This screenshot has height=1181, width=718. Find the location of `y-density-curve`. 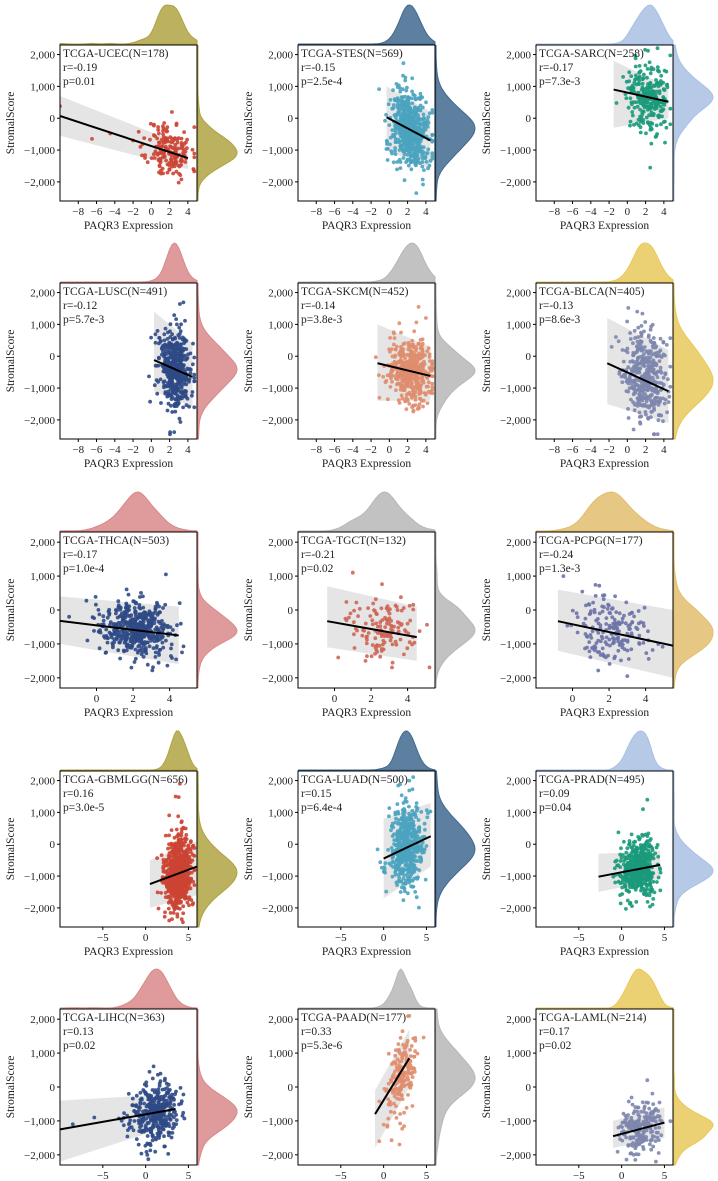

y-density-curve is located at coordinates (693, 610).